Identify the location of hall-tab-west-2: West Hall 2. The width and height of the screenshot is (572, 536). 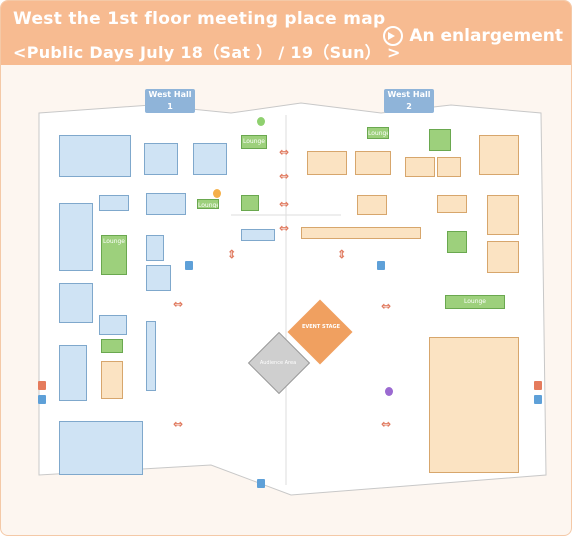
(409, 101).